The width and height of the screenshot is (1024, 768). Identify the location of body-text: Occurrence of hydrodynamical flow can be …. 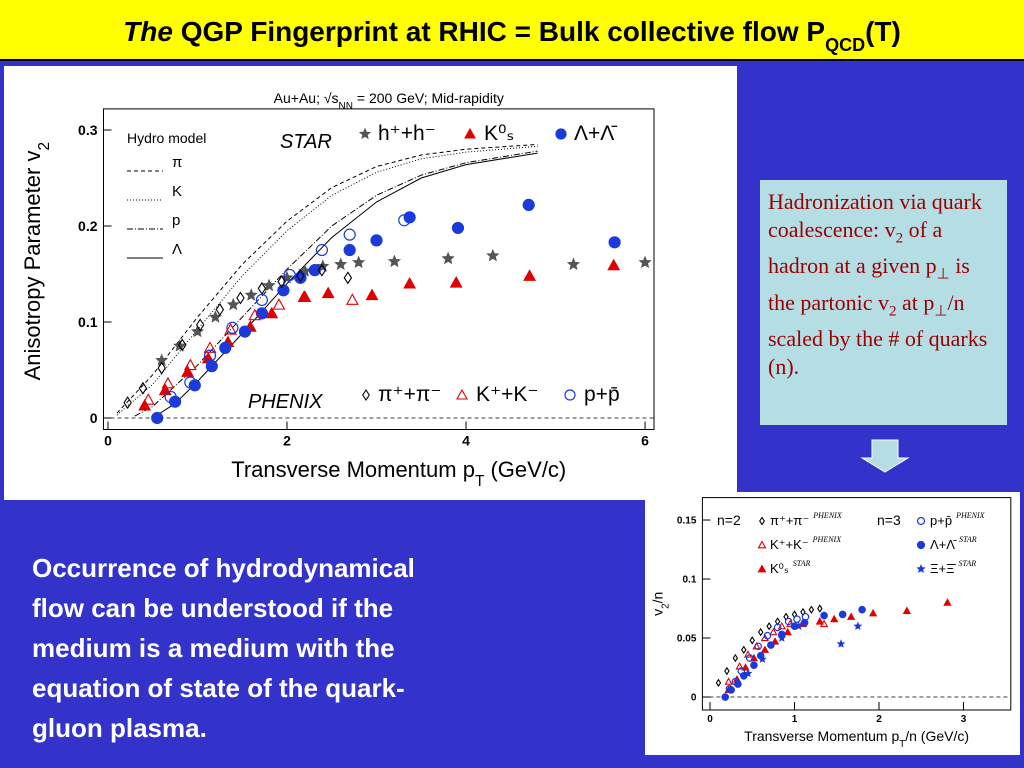
(312, 648).